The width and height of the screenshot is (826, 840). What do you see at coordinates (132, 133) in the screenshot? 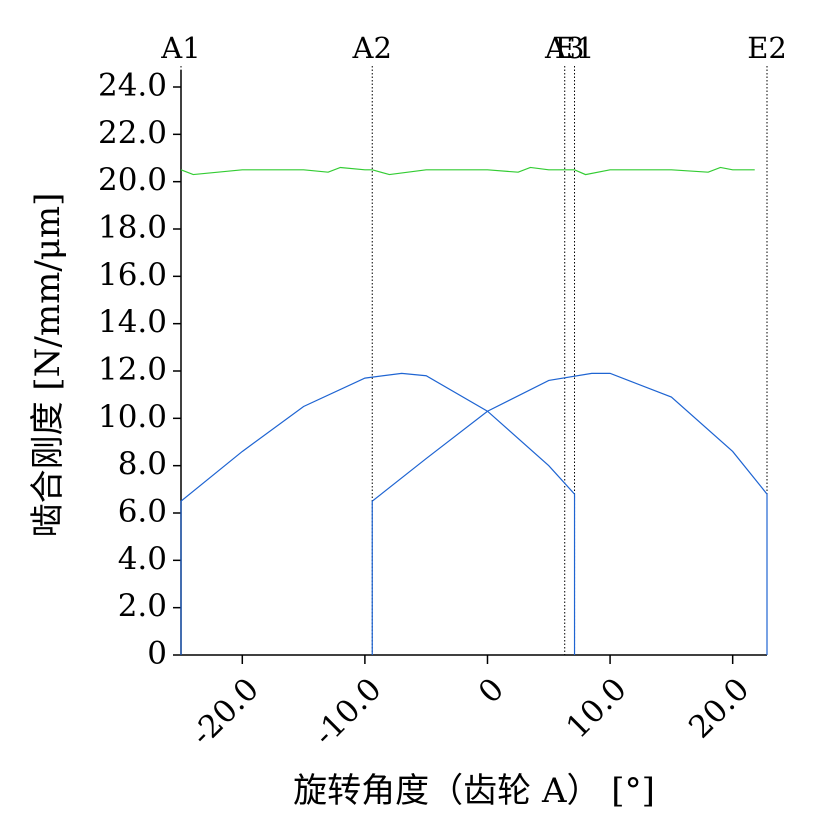
I see `y-tick-label: 22.0` at bounding box center [132, 133].